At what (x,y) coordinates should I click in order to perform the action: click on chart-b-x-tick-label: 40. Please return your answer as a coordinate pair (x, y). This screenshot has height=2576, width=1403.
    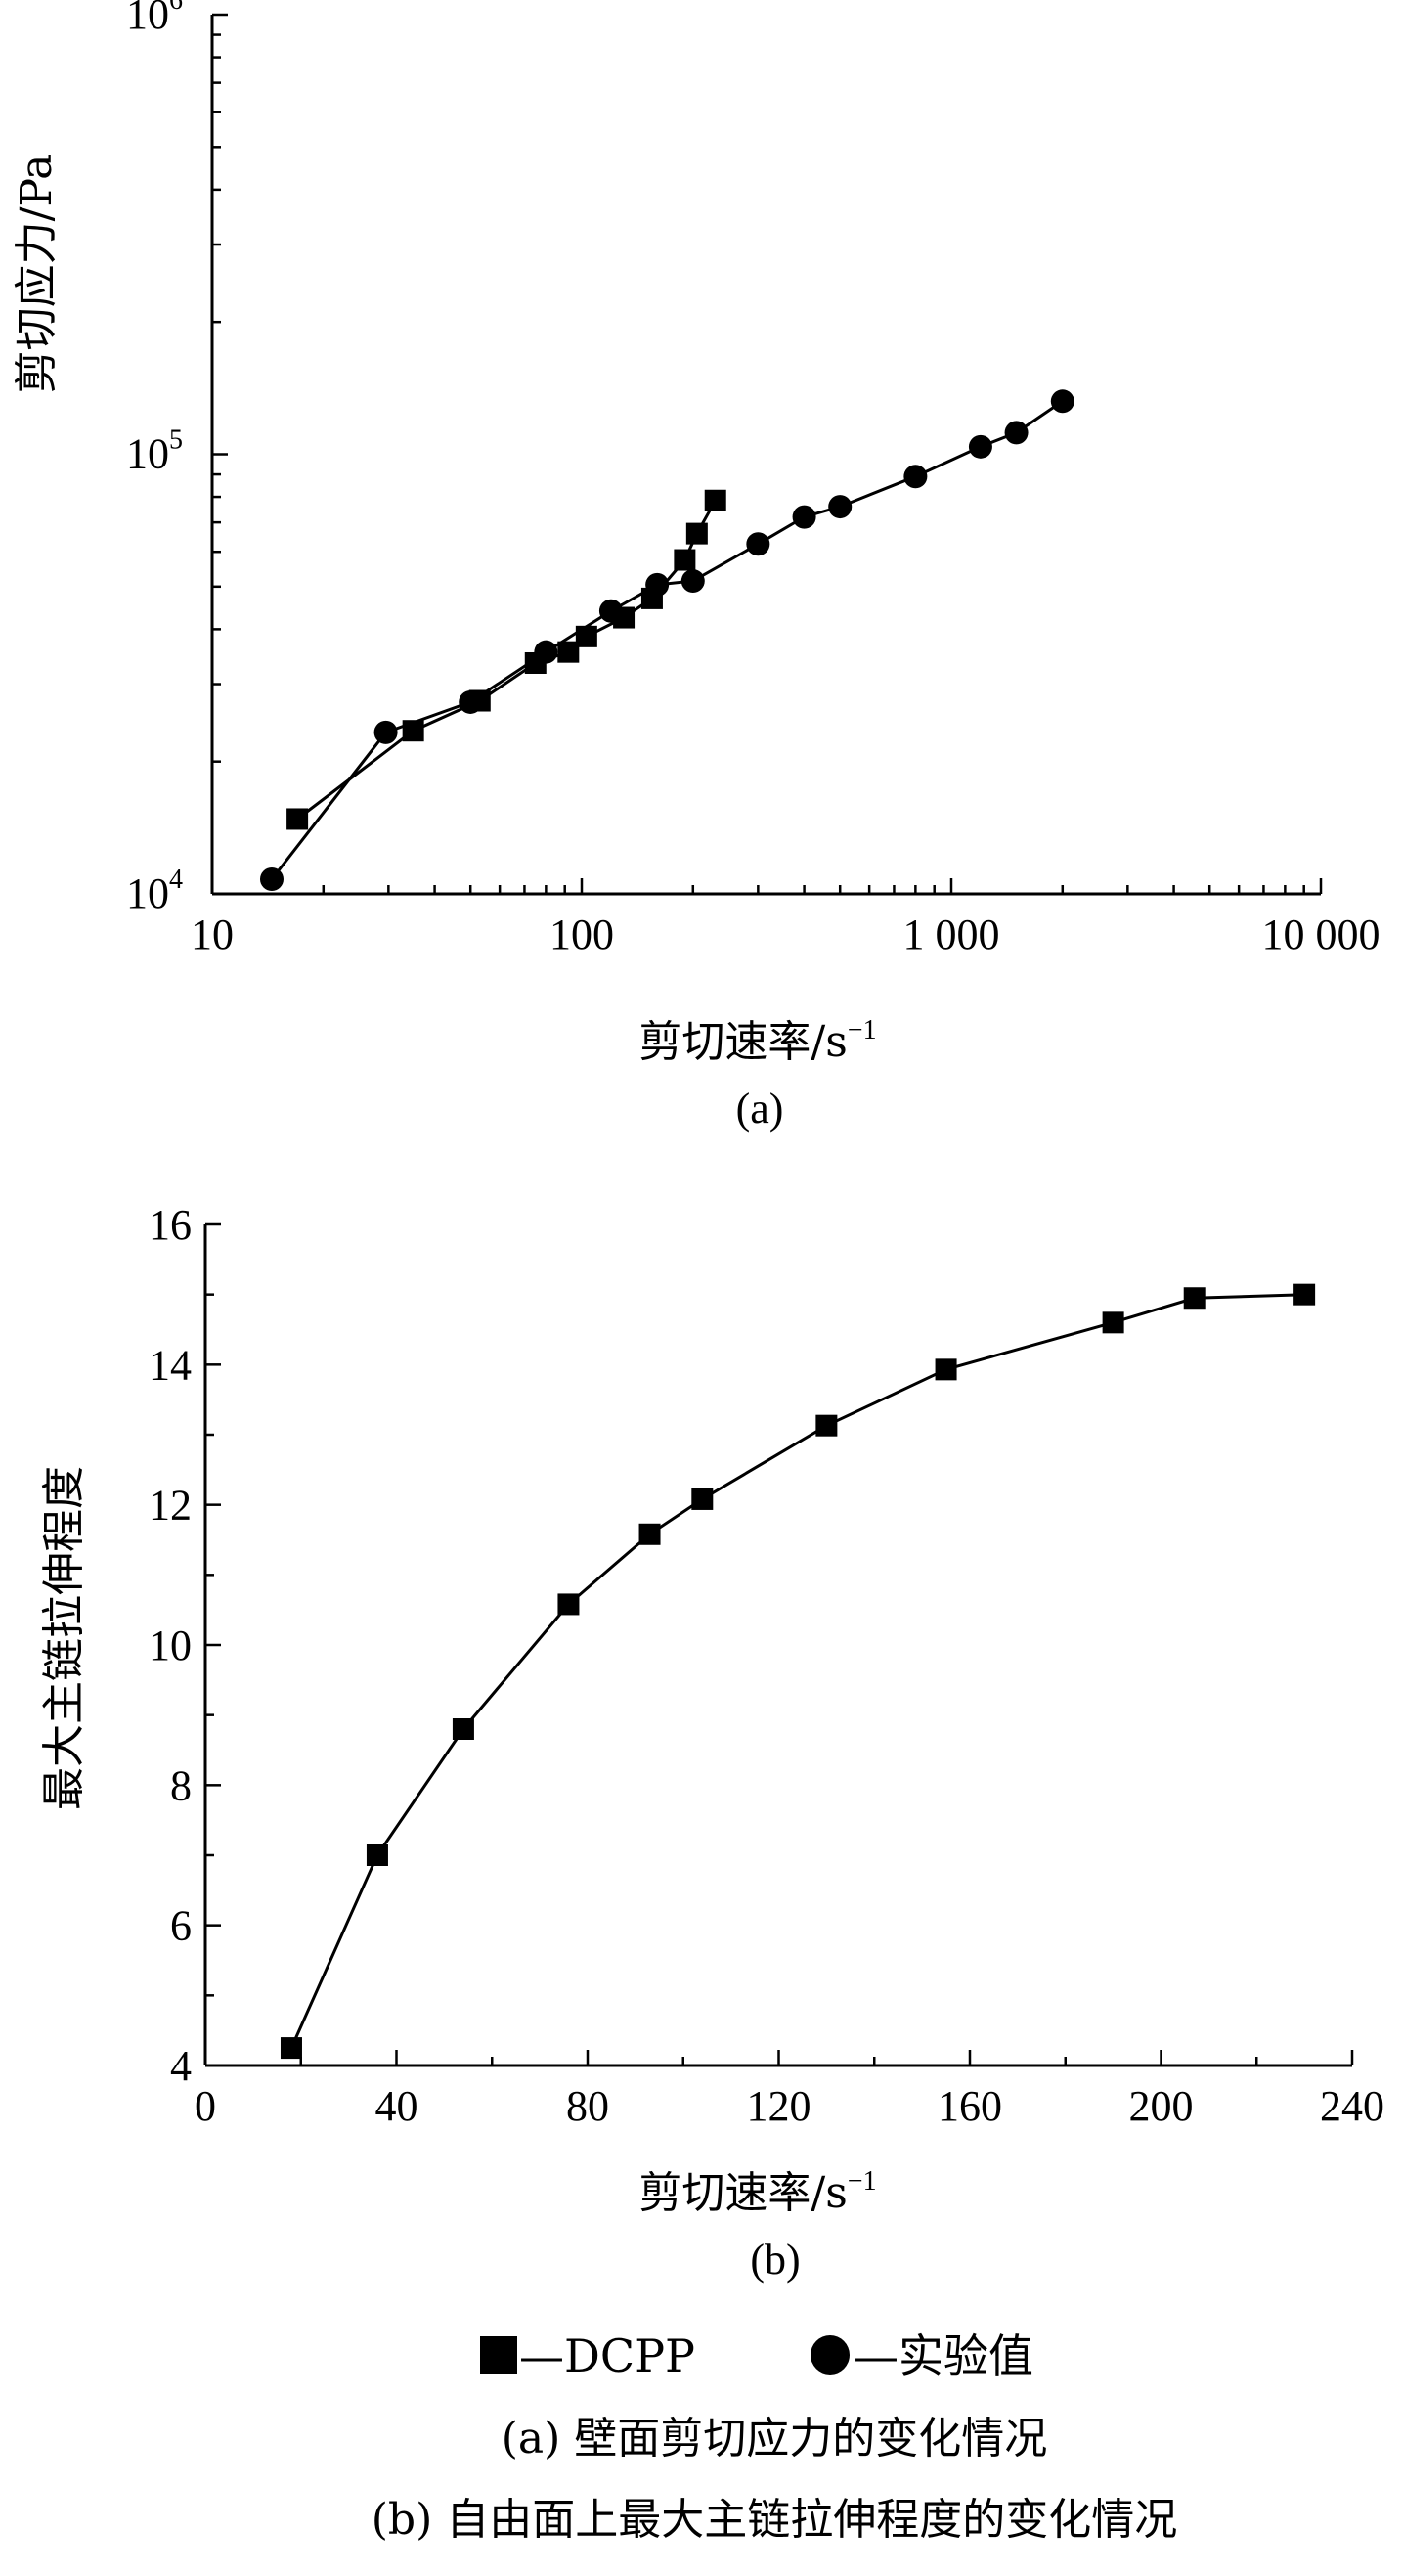
    Looking at the image, I should click on (396, 2106).